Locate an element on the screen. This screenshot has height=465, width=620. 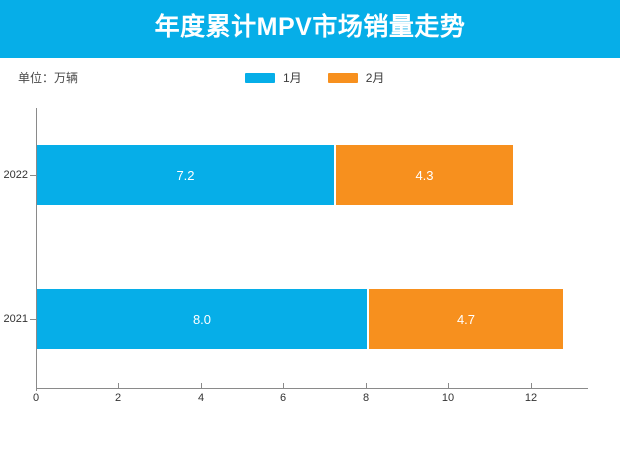
page-title: 年度累计MPV市场销量走势 is located at coordinates (310, 27).